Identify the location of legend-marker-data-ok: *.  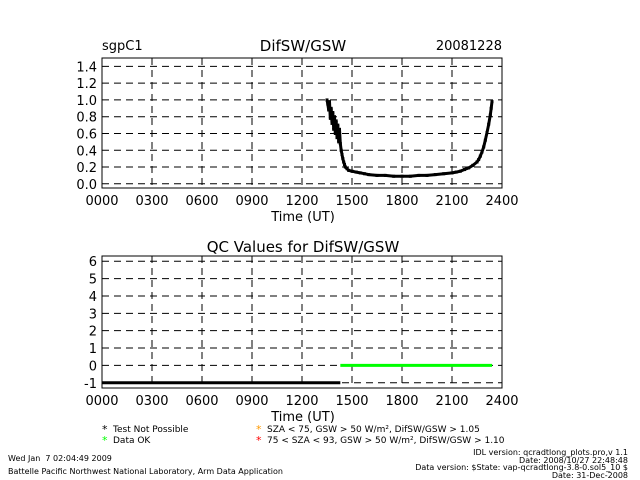
(105, 440).